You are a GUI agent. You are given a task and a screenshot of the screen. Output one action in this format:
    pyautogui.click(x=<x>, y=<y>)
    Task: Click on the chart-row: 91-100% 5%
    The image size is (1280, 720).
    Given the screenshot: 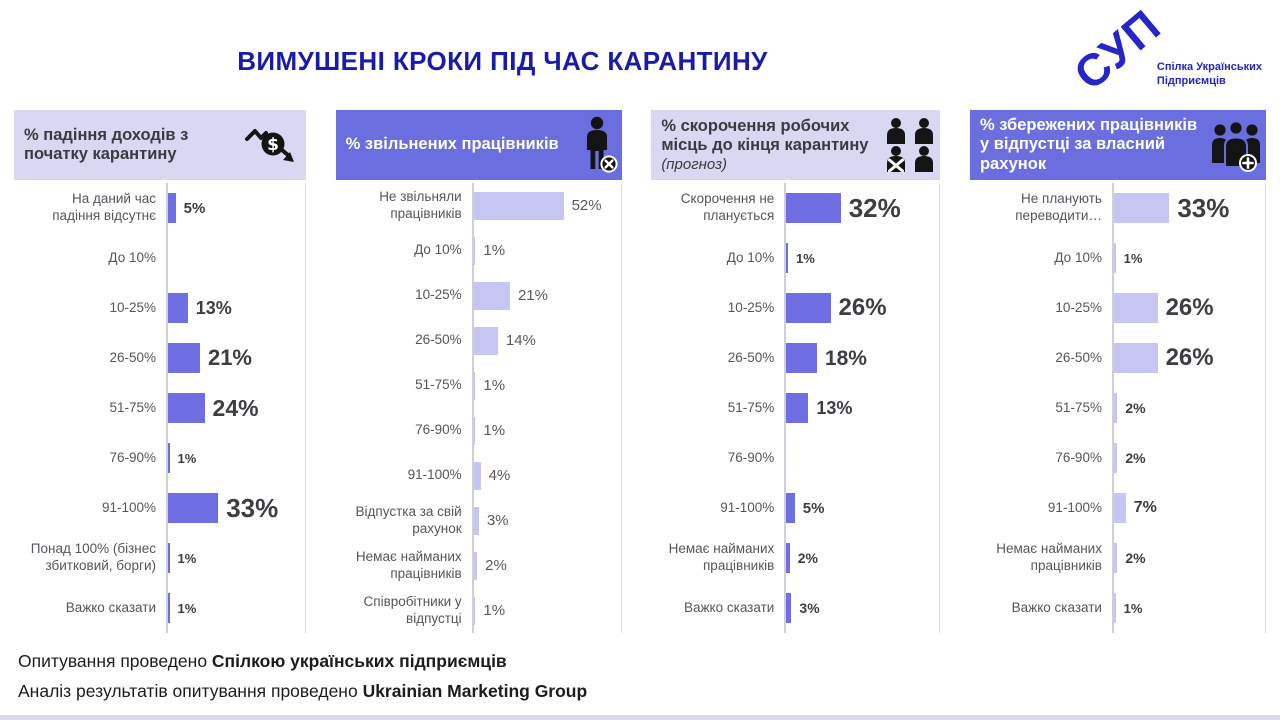 What is the action you would take?
    pyautogui.click(x=795, y=508)
    